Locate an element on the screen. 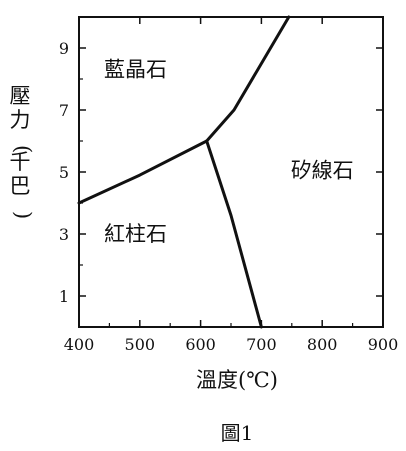 The height and width of the screenshot is (451, 406). x-tick-label-500: 500 is located at coordinates (140, 344).